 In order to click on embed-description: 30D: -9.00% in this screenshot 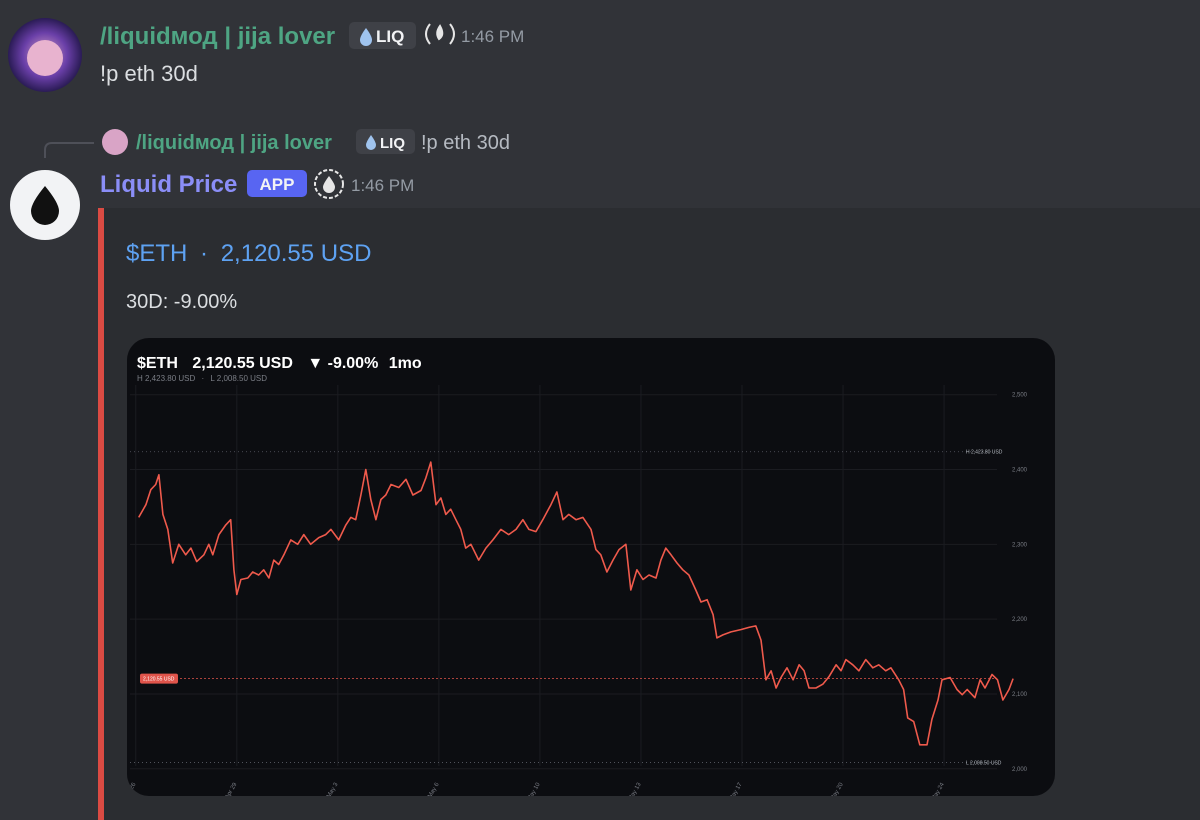, I will do `click(181, 302)`.